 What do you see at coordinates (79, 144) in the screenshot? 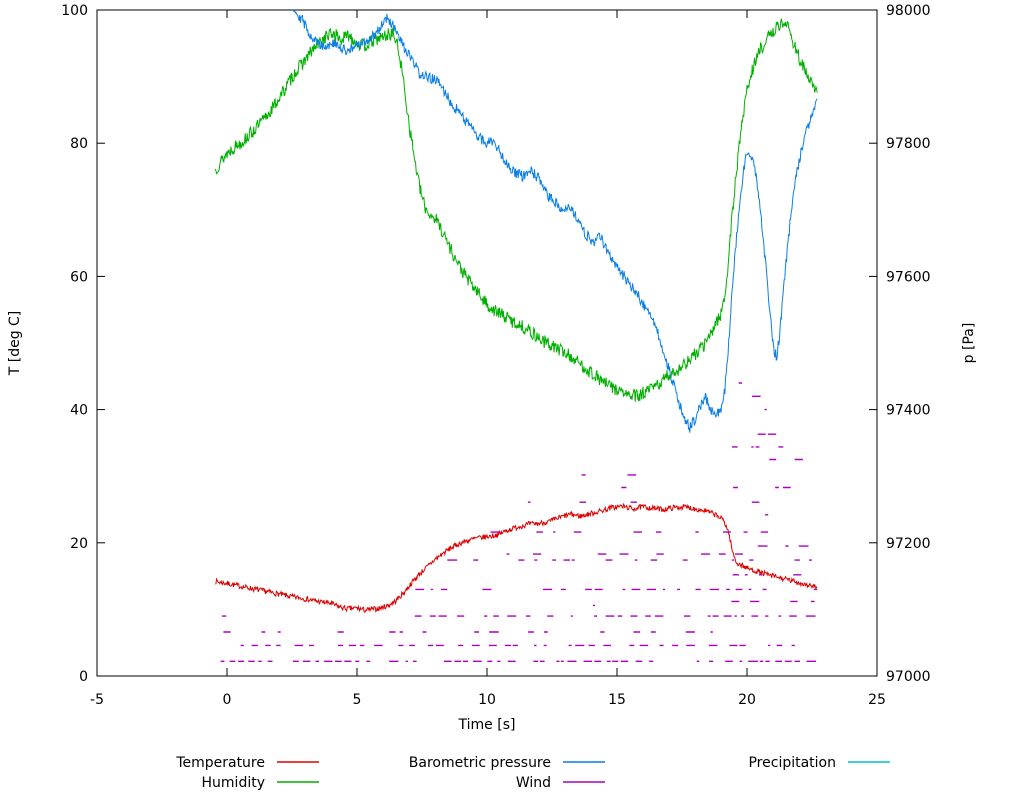
I see `y-left-tick-label: 80` at bounding box center [79, 144].